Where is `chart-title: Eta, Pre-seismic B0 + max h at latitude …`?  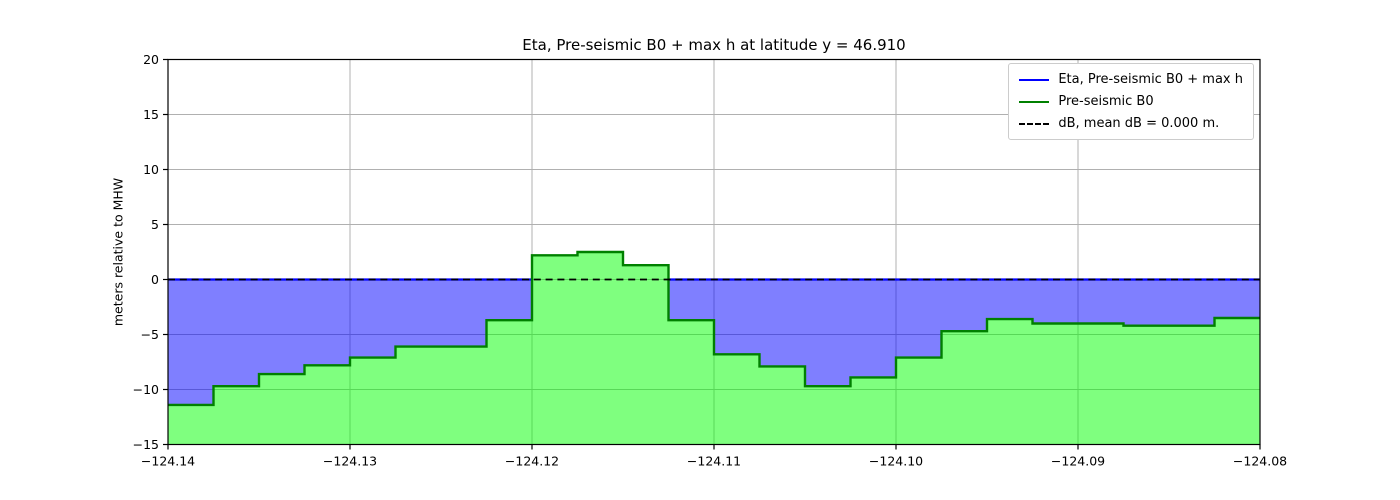
chart-title: Eta, Pre-seismic B0 + max h at latitude … is located at coordinates (714, 45).